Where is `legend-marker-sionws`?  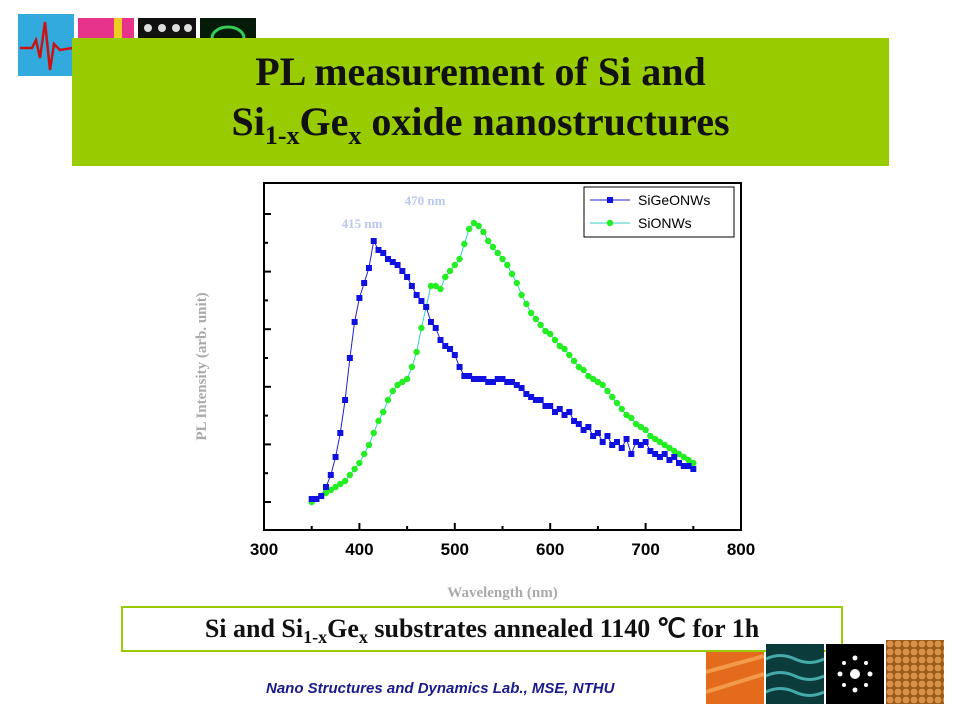
legend-marker-sionws is located at coordinates (610, 223).